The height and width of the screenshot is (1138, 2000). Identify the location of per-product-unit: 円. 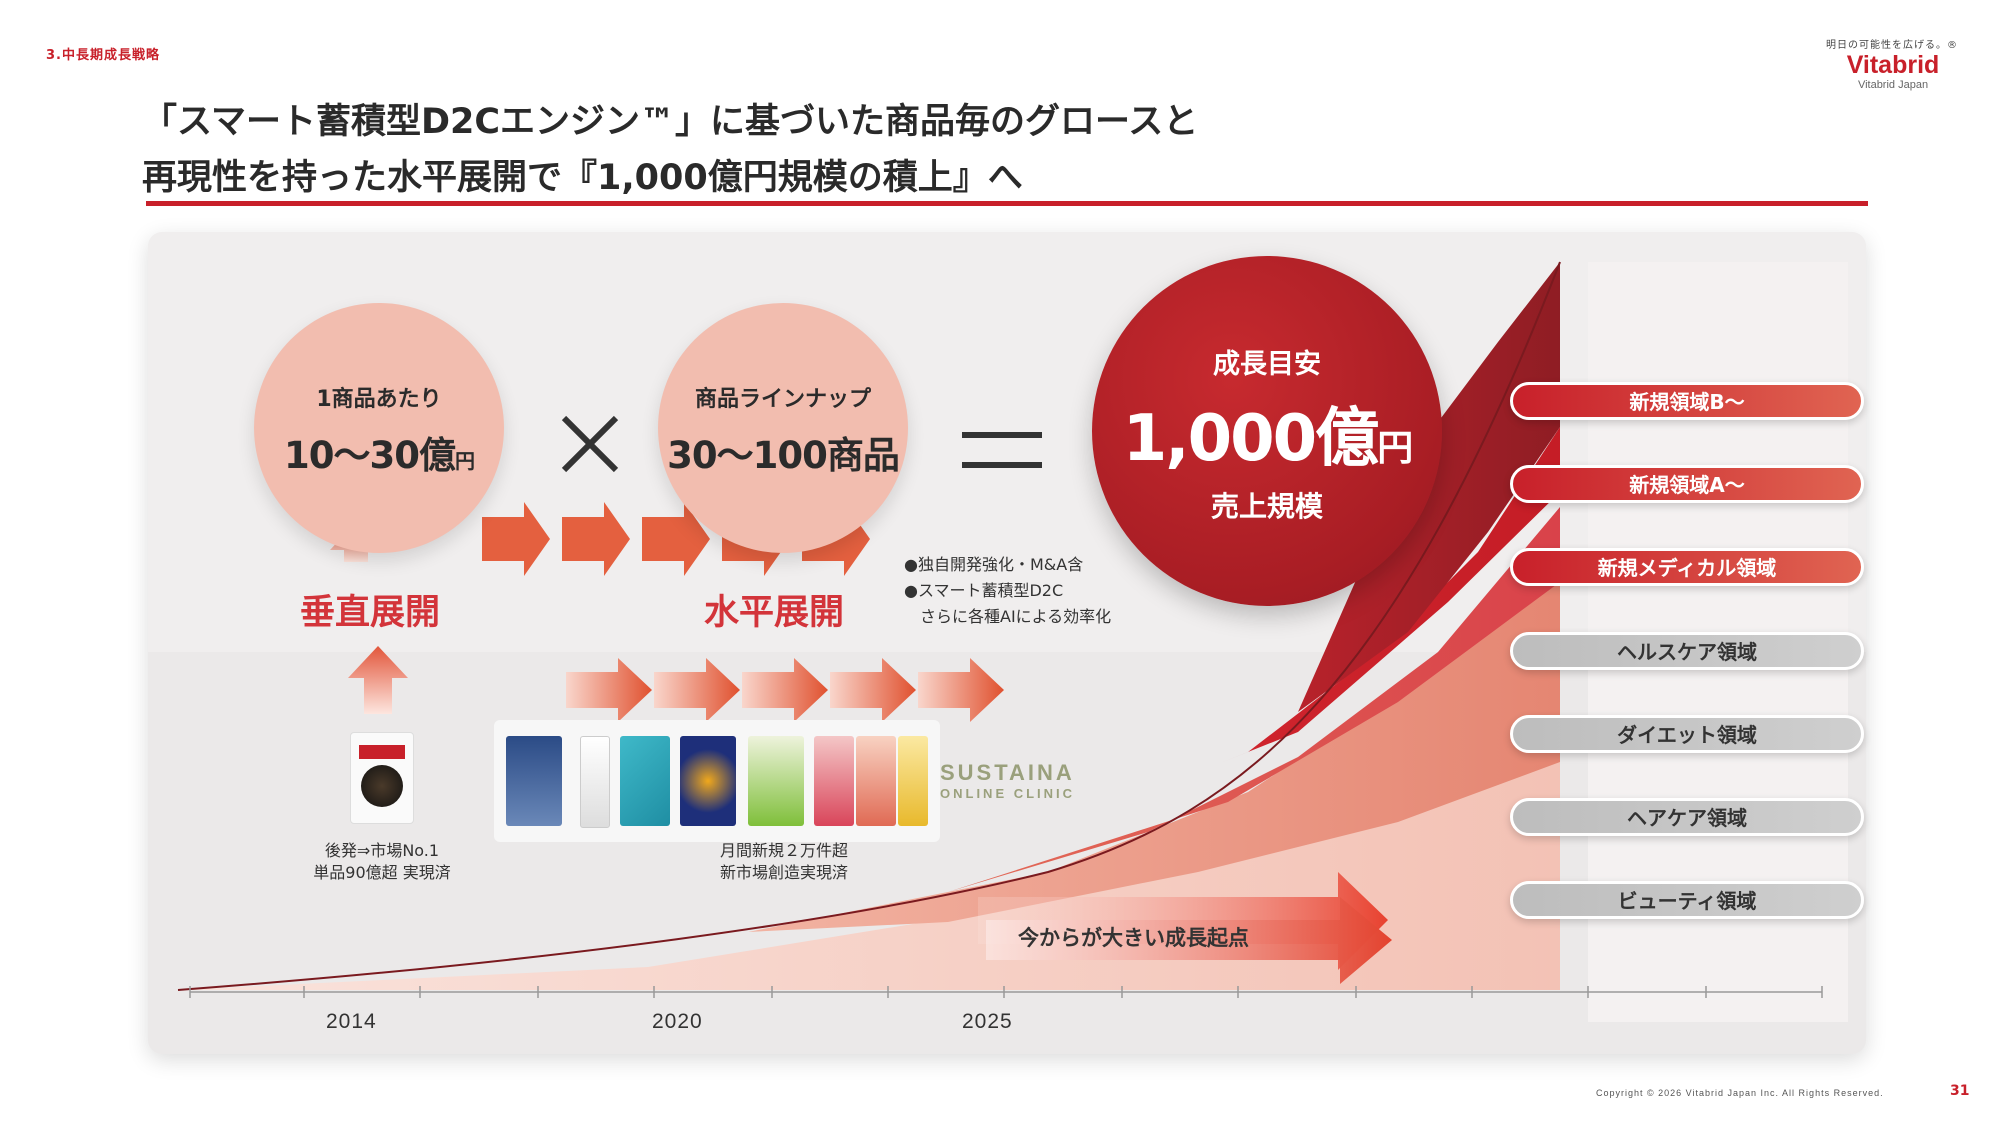
(464, 461).